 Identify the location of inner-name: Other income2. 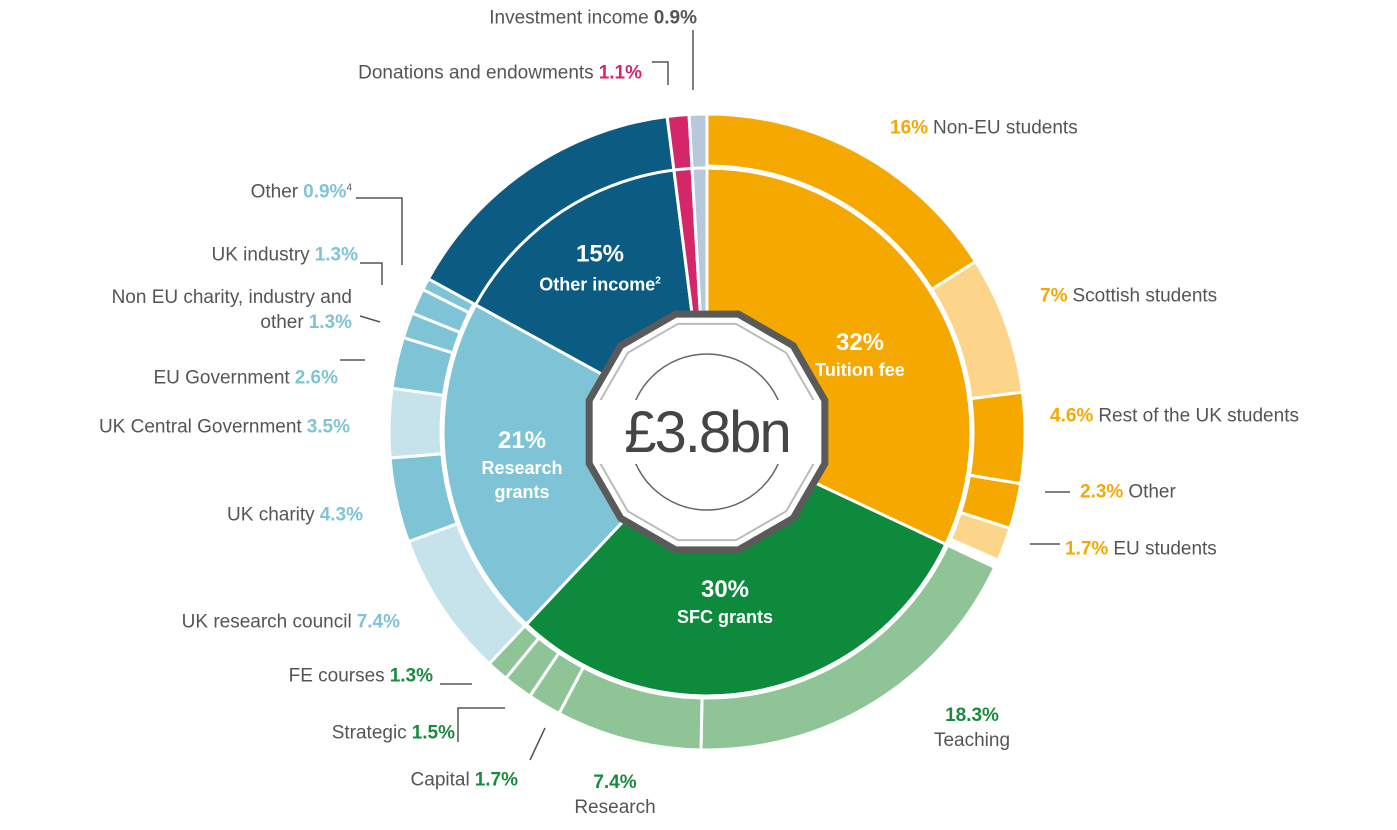
(600, 283).